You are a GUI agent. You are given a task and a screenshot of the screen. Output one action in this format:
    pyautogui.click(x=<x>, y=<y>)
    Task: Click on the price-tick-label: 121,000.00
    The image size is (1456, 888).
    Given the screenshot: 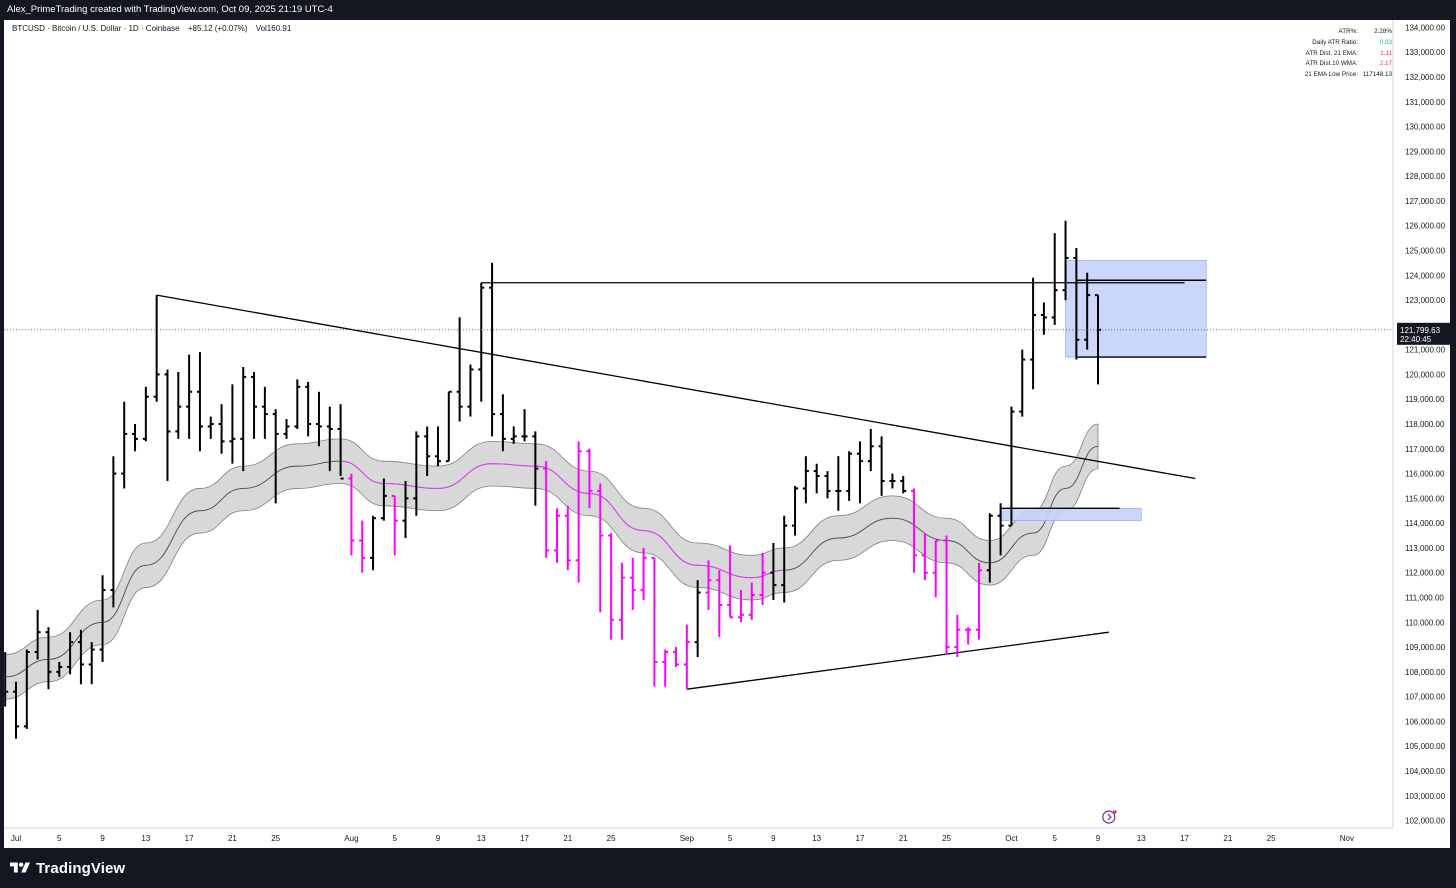 What is the action you would take?
    pyautogui.click(x=1425, y=350)
    